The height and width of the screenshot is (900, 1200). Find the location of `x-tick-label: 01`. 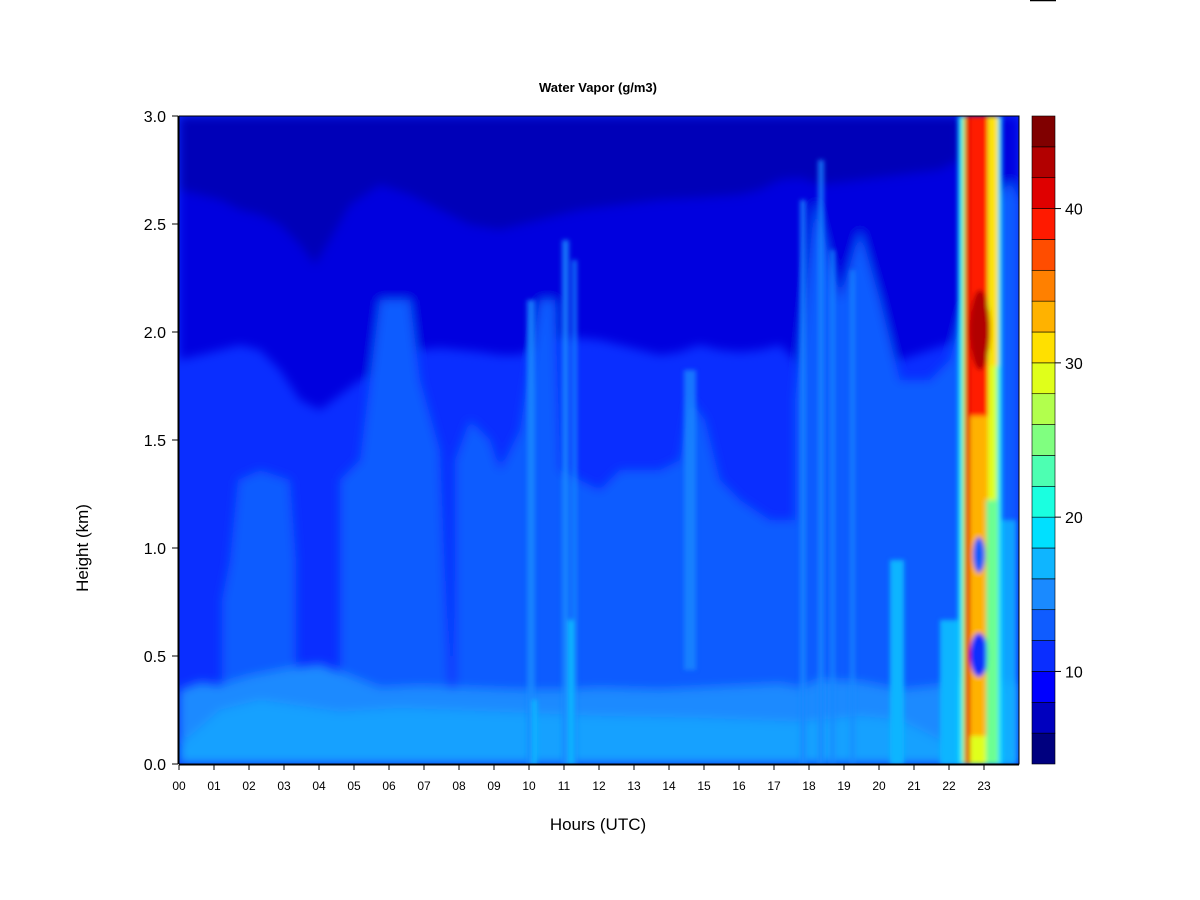

x-tick-label: 01 is located at coordinates (214, 786).